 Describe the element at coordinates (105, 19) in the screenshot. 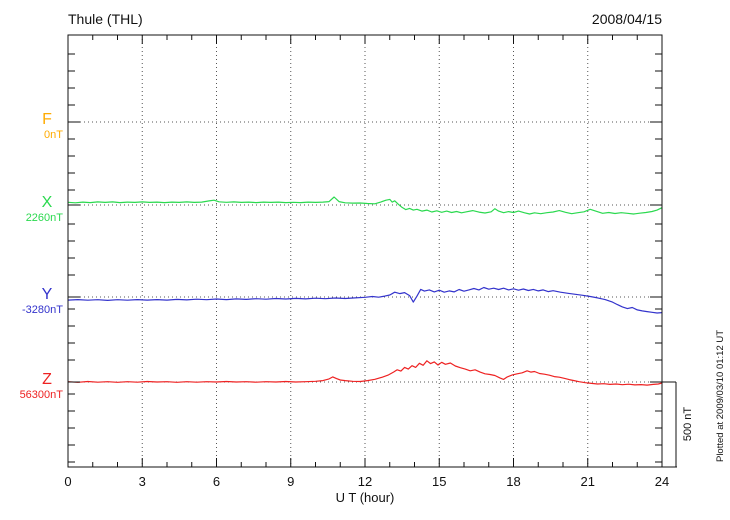

I see `station-title: Thule (THL)` at that location.